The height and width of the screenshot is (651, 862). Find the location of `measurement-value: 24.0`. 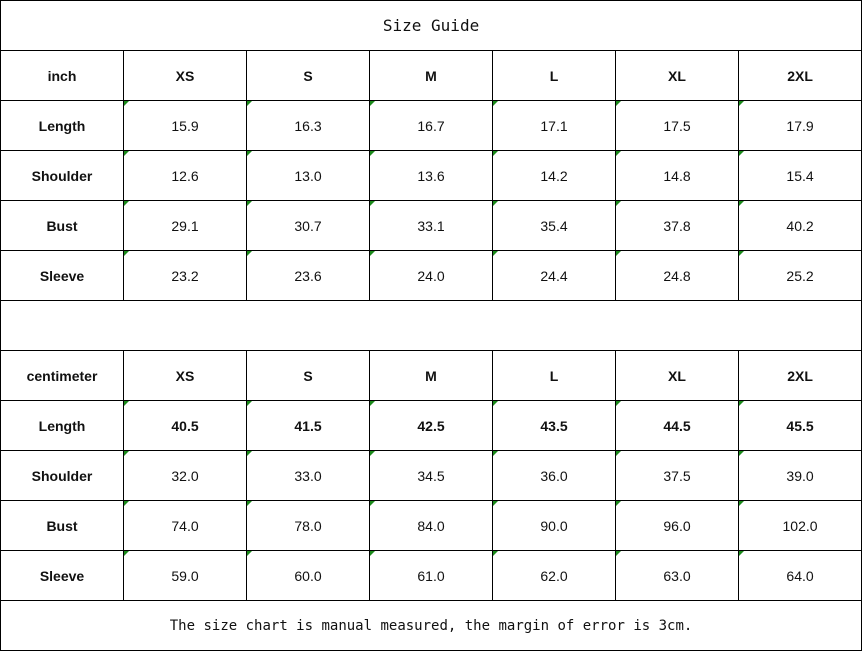

measurement-value: 24.0 is located at coordinates (431, 275).